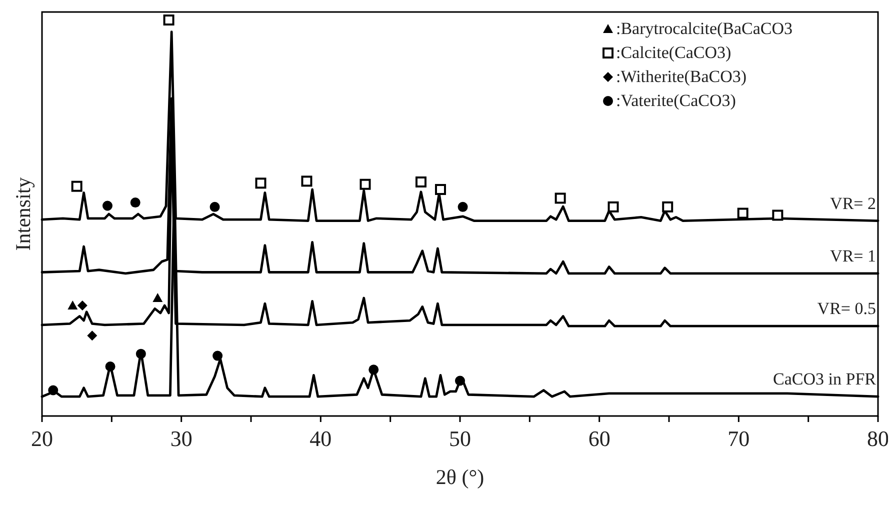  I want to click on legend-label: :Barytrocalcite(BaCaCO3, so click(704, 28).